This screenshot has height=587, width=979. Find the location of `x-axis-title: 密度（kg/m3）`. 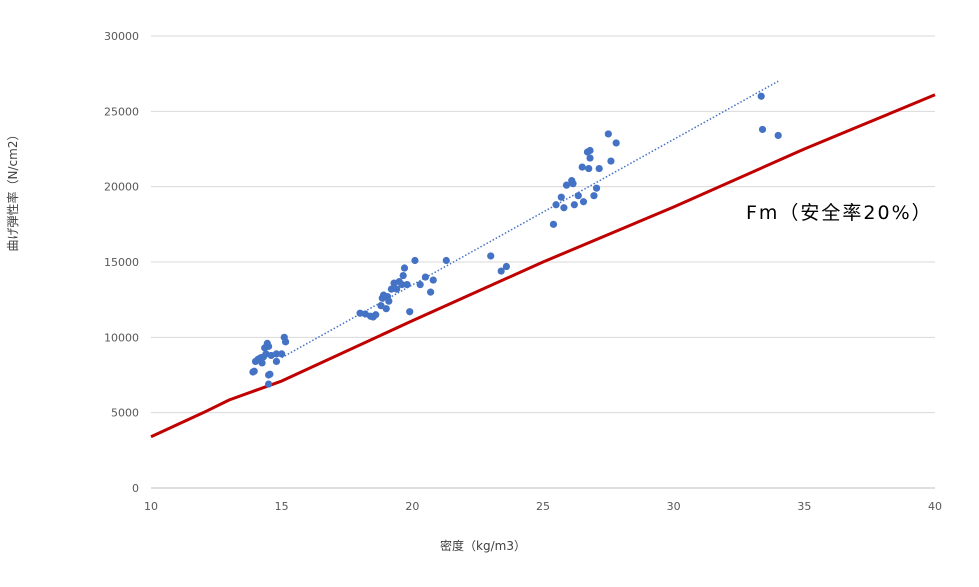

x-axis-title: 密度（kg/m3） is located at coordinates (483, 545).